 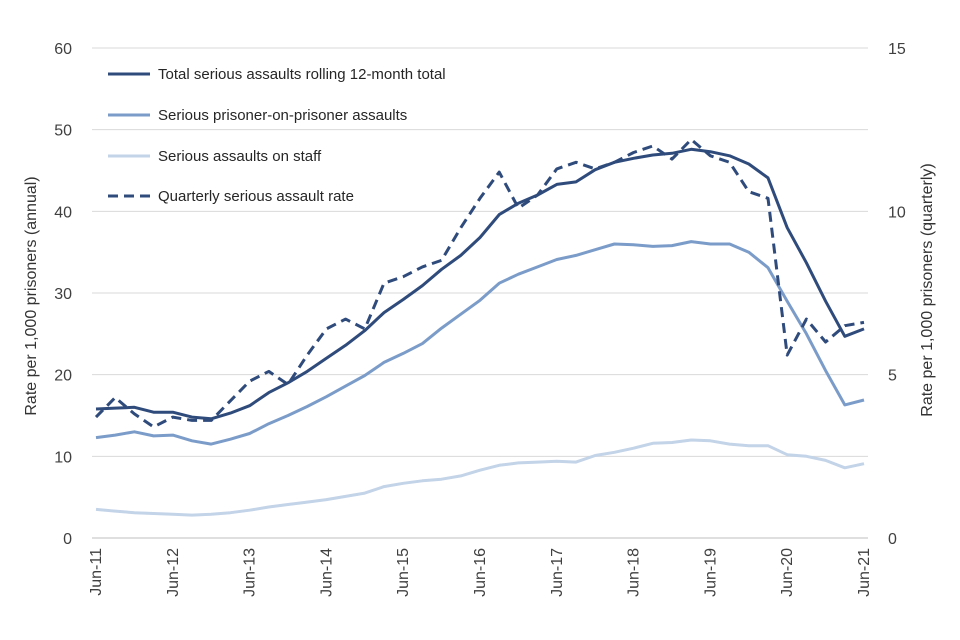 I want to click on left-tick-label: 30, so click(x=63, y=294).